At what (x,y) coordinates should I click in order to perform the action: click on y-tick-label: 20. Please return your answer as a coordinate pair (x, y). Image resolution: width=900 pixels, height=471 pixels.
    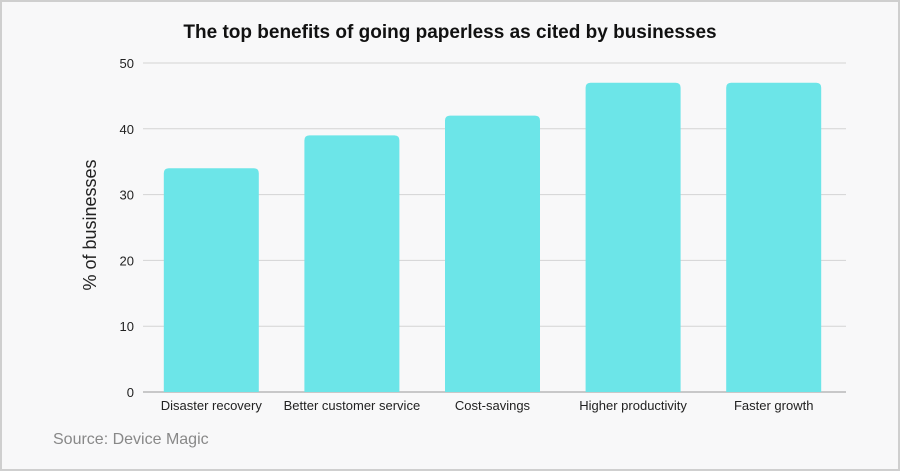
    Looking at the image, I should click on (127, 260).